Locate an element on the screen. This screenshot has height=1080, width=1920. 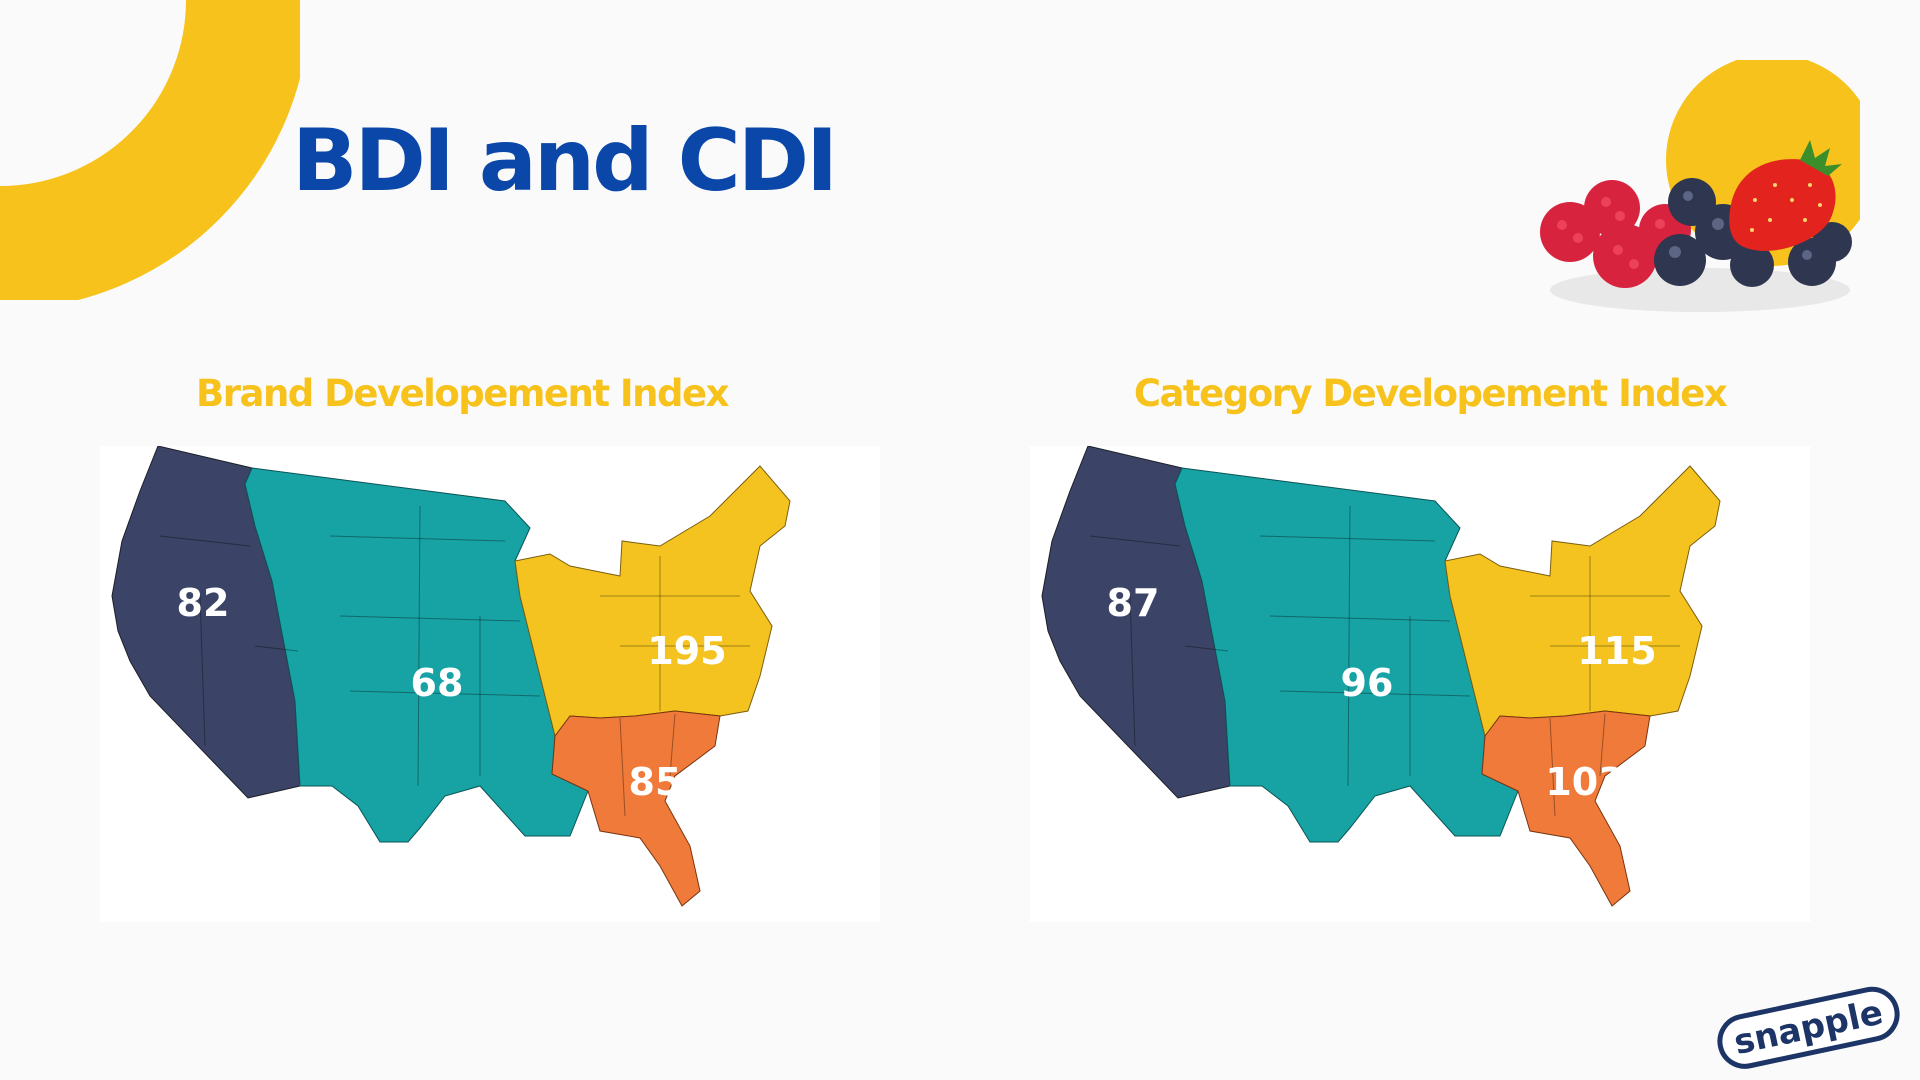
bdi-northeast-value: 195 is located at coordinates (686, 651).